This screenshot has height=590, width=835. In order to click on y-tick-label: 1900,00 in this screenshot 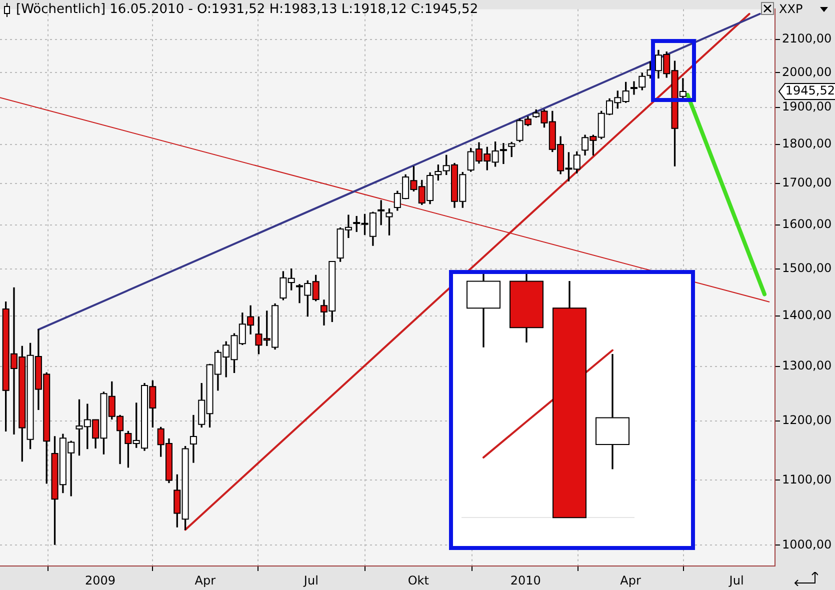, I will do `click(807, 107)`.